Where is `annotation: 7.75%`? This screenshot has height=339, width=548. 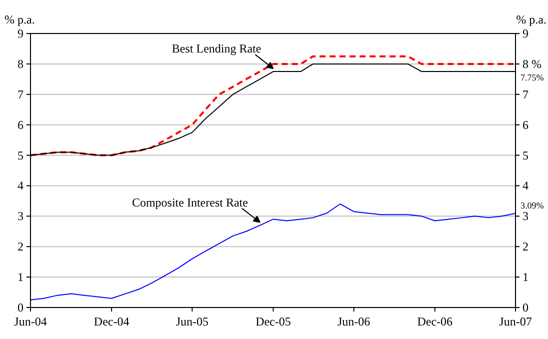
annotation: 7.75% is located at coordinates (532, 77).